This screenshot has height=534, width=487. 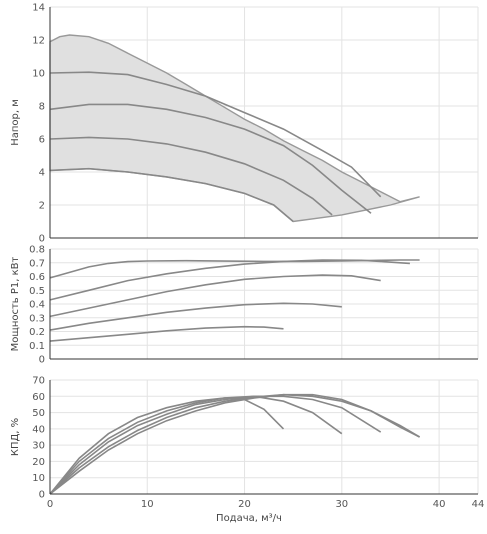 I want to click on x-tick-label: 10, so click(x=147, y=504).